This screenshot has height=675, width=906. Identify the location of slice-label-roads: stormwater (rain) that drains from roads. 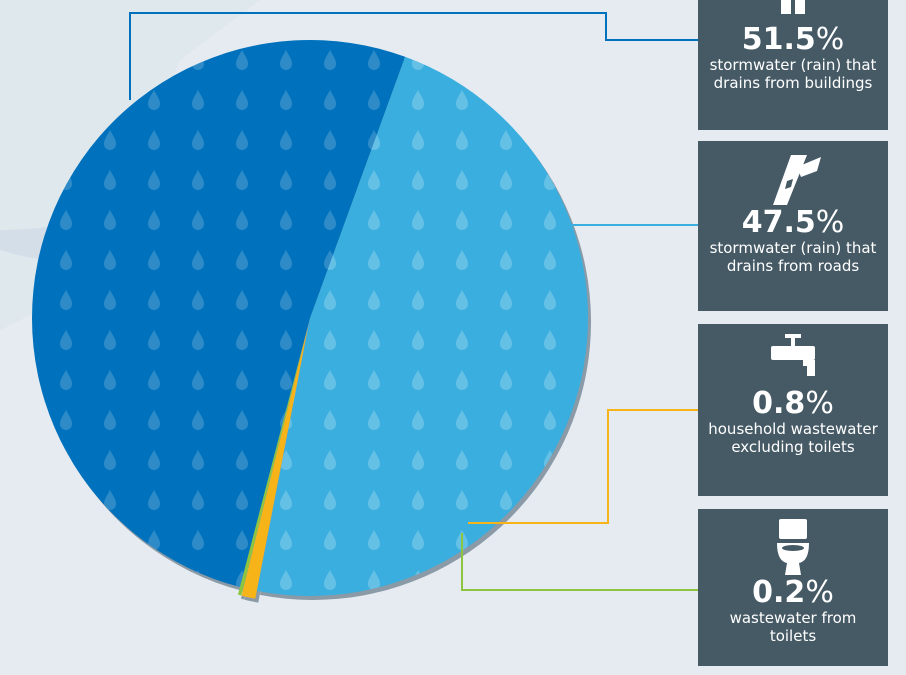
(793, 257).